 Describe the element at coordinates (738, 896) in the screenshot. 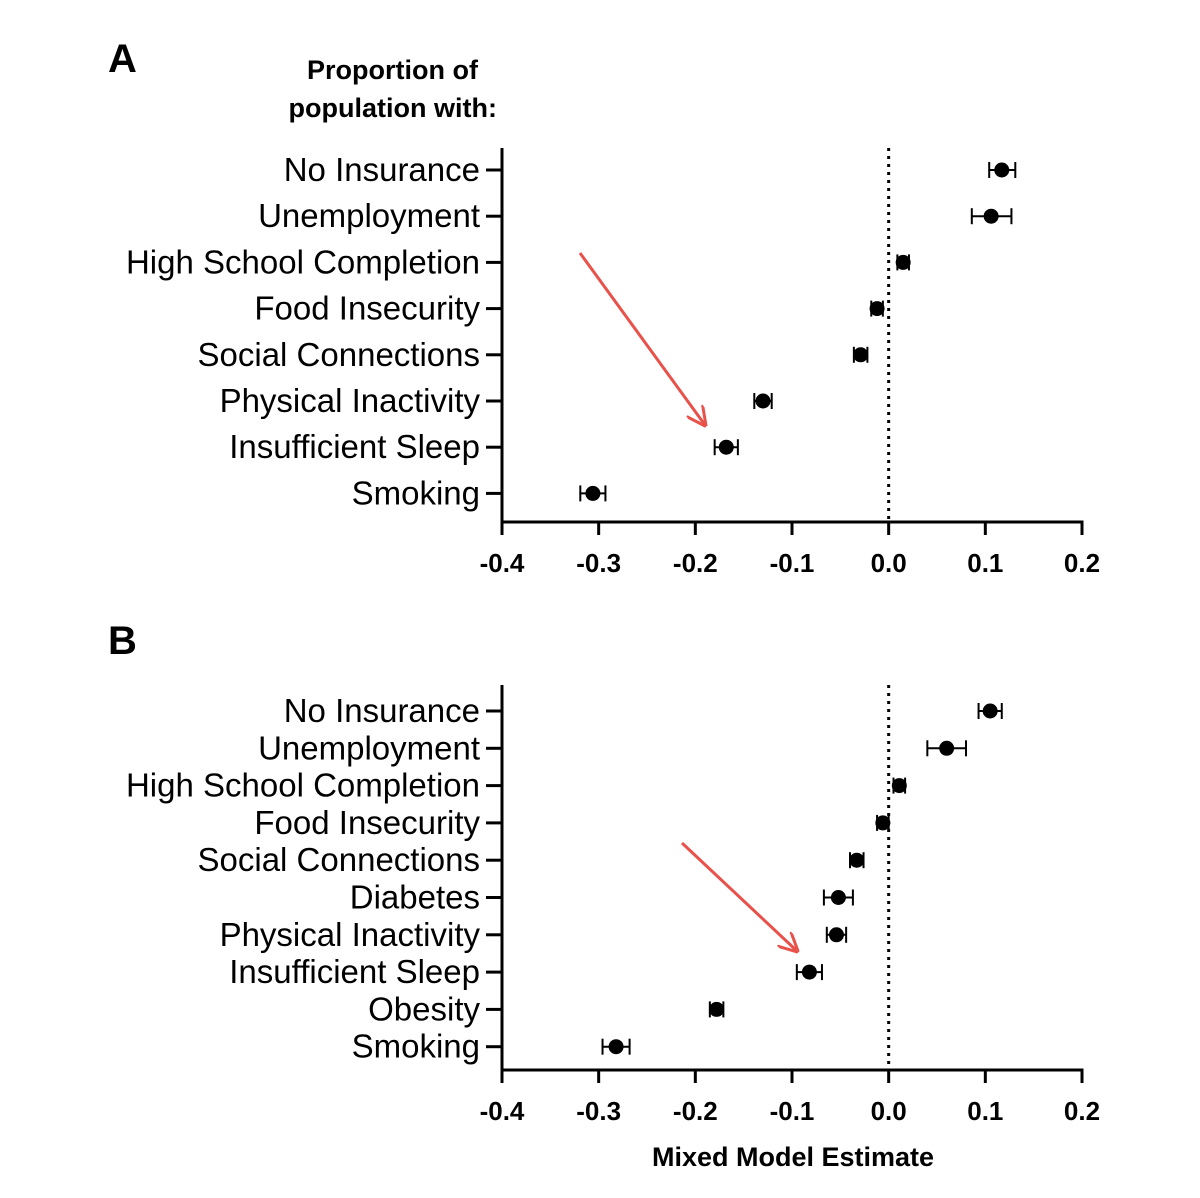

I see `panel-b-annotation-arrow` at that location.